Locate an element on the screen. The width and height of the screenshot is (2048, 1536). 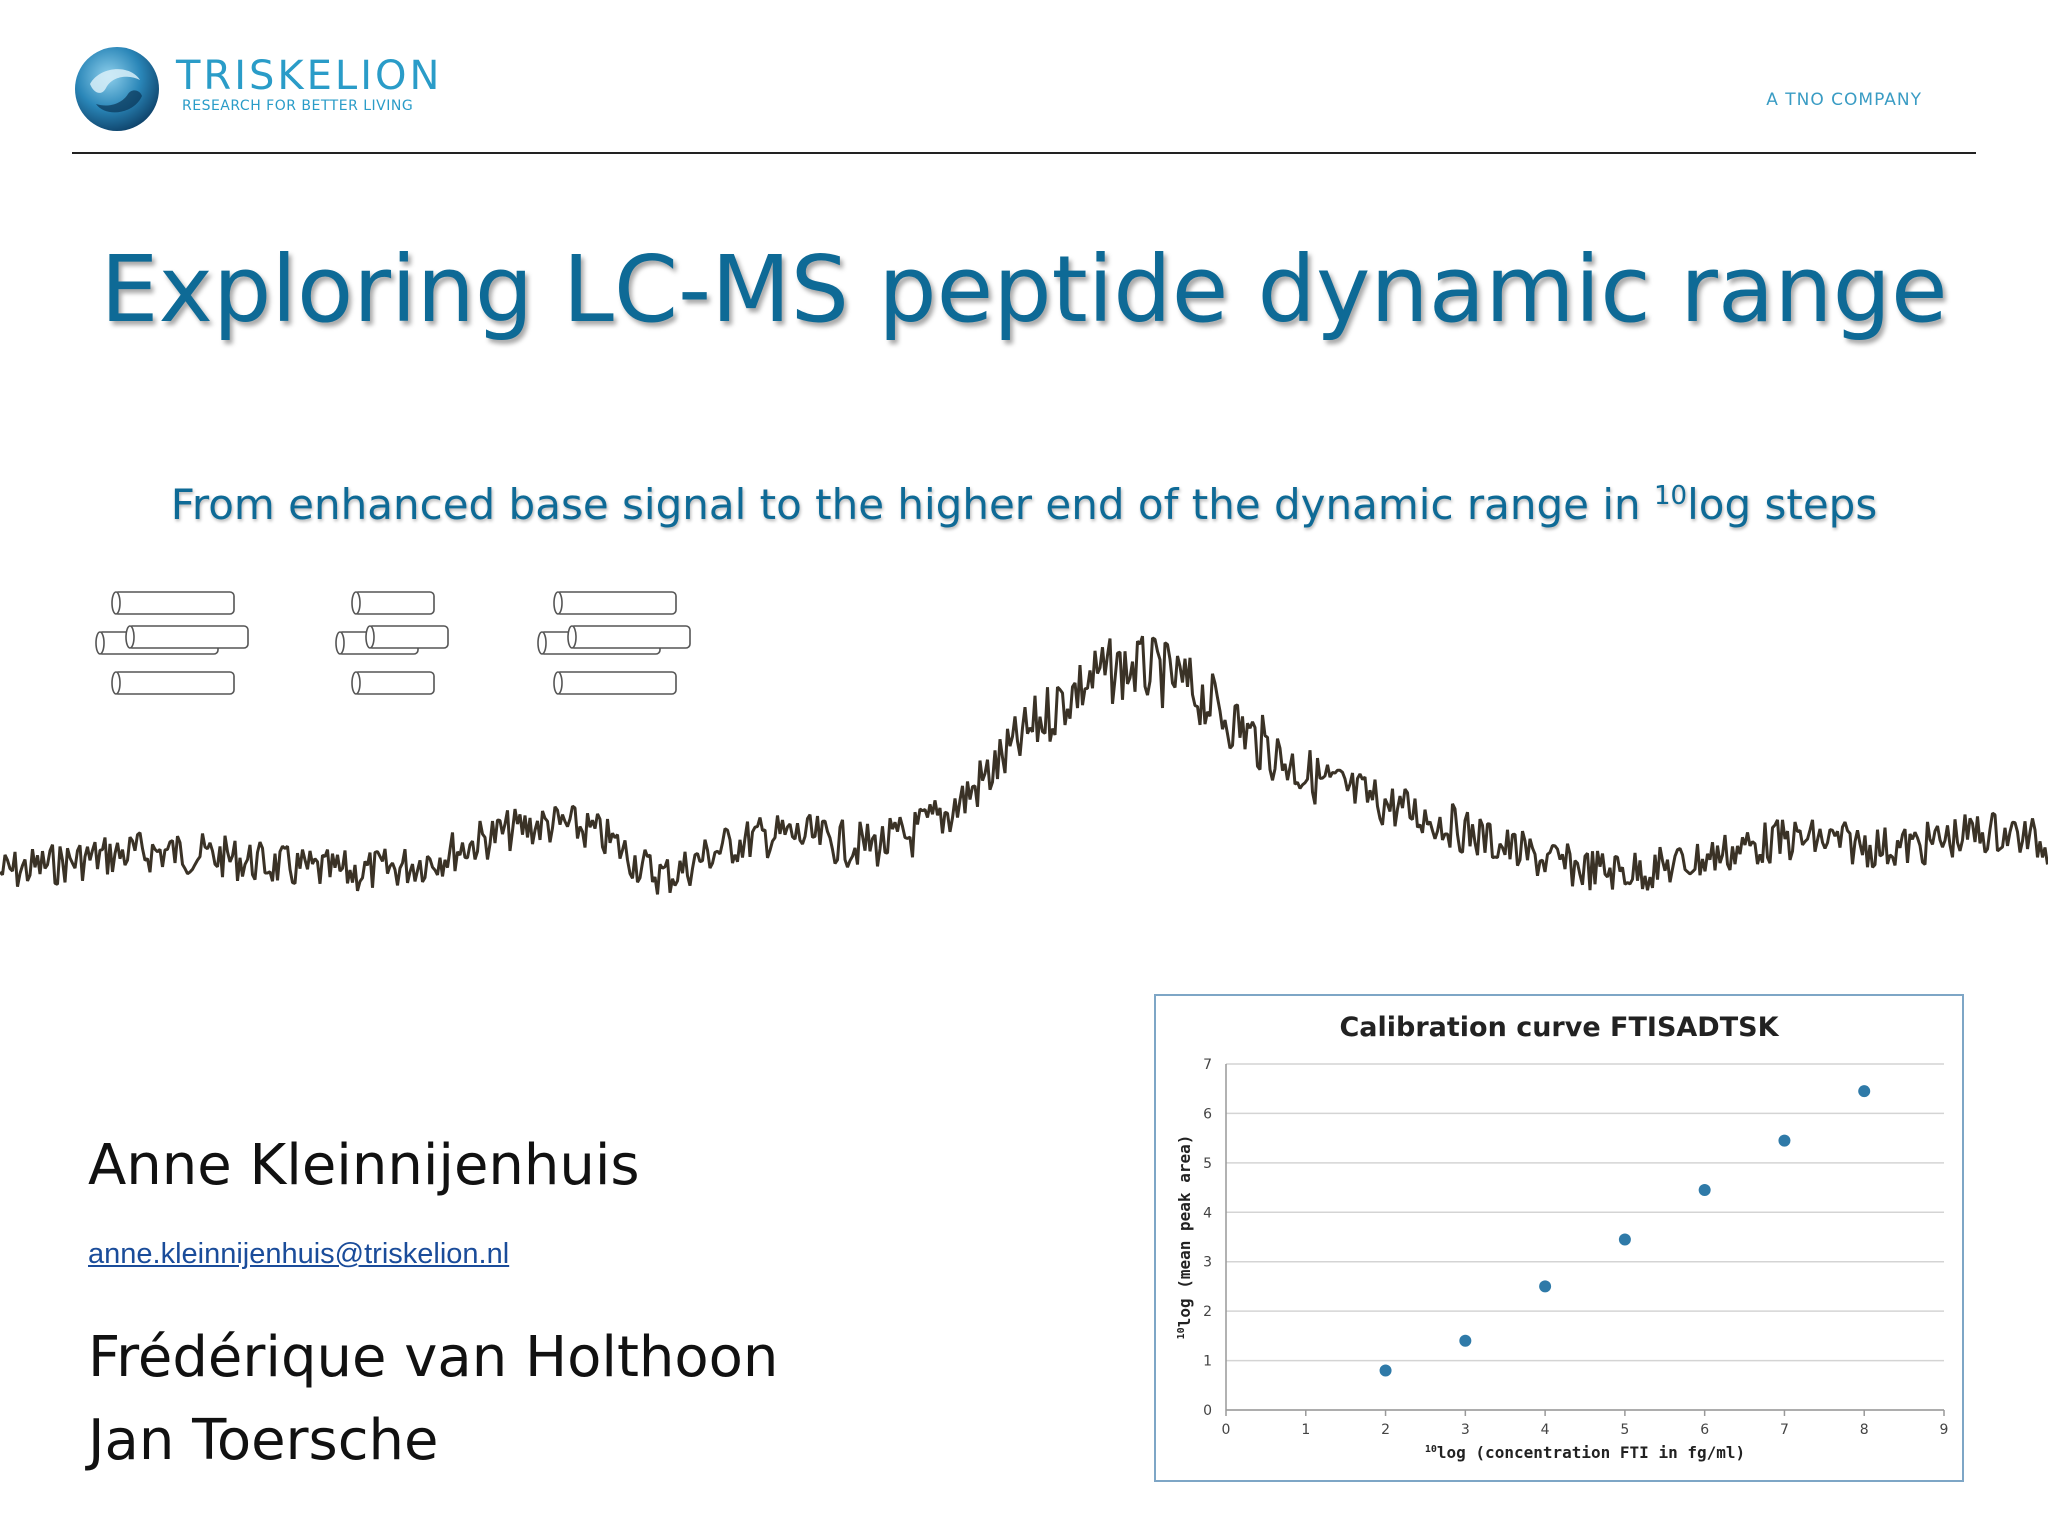
x-tick-label: 6 is located at coordinates (1704, 1430).